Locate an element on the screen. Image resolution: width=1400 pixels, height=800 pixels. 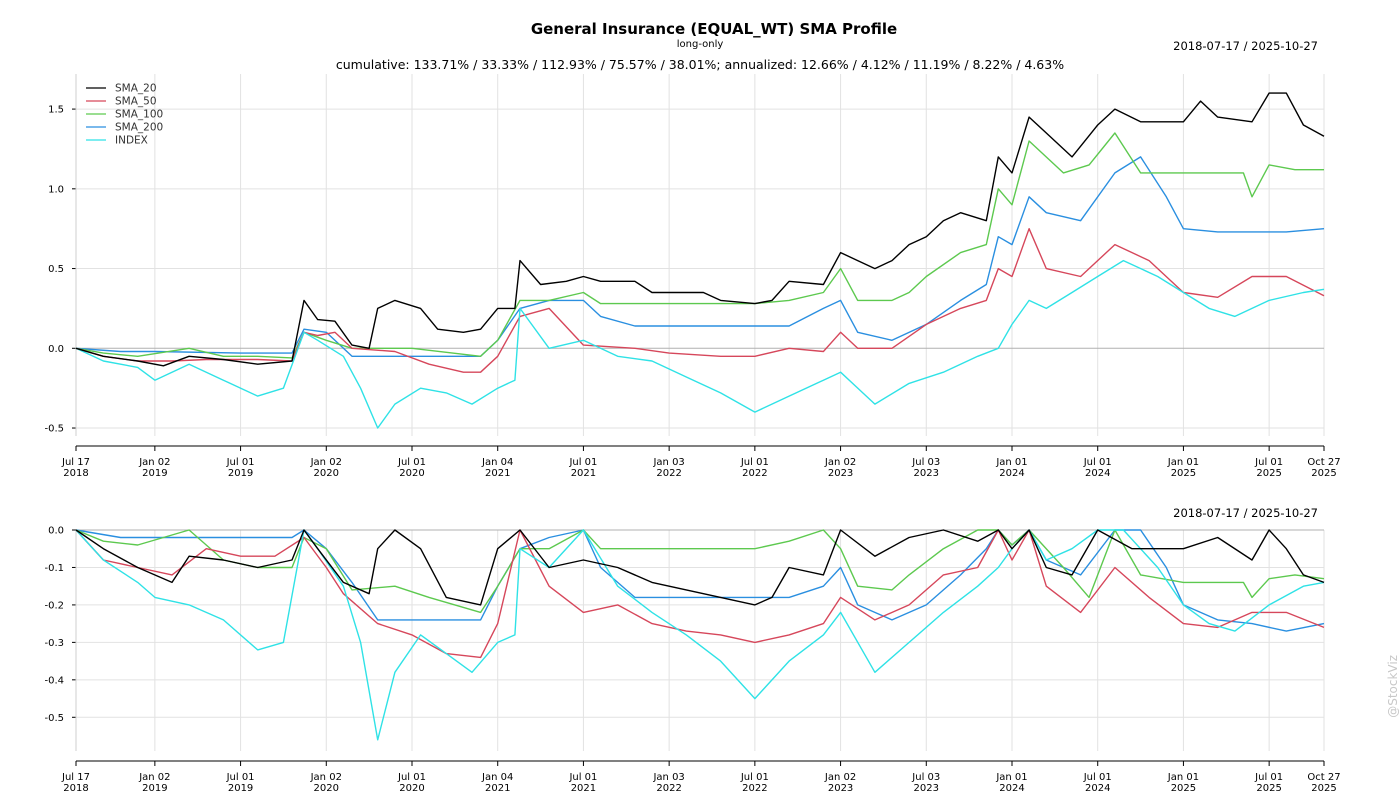
y-tick-label: -0.4 is located at coordinates (54, 680).